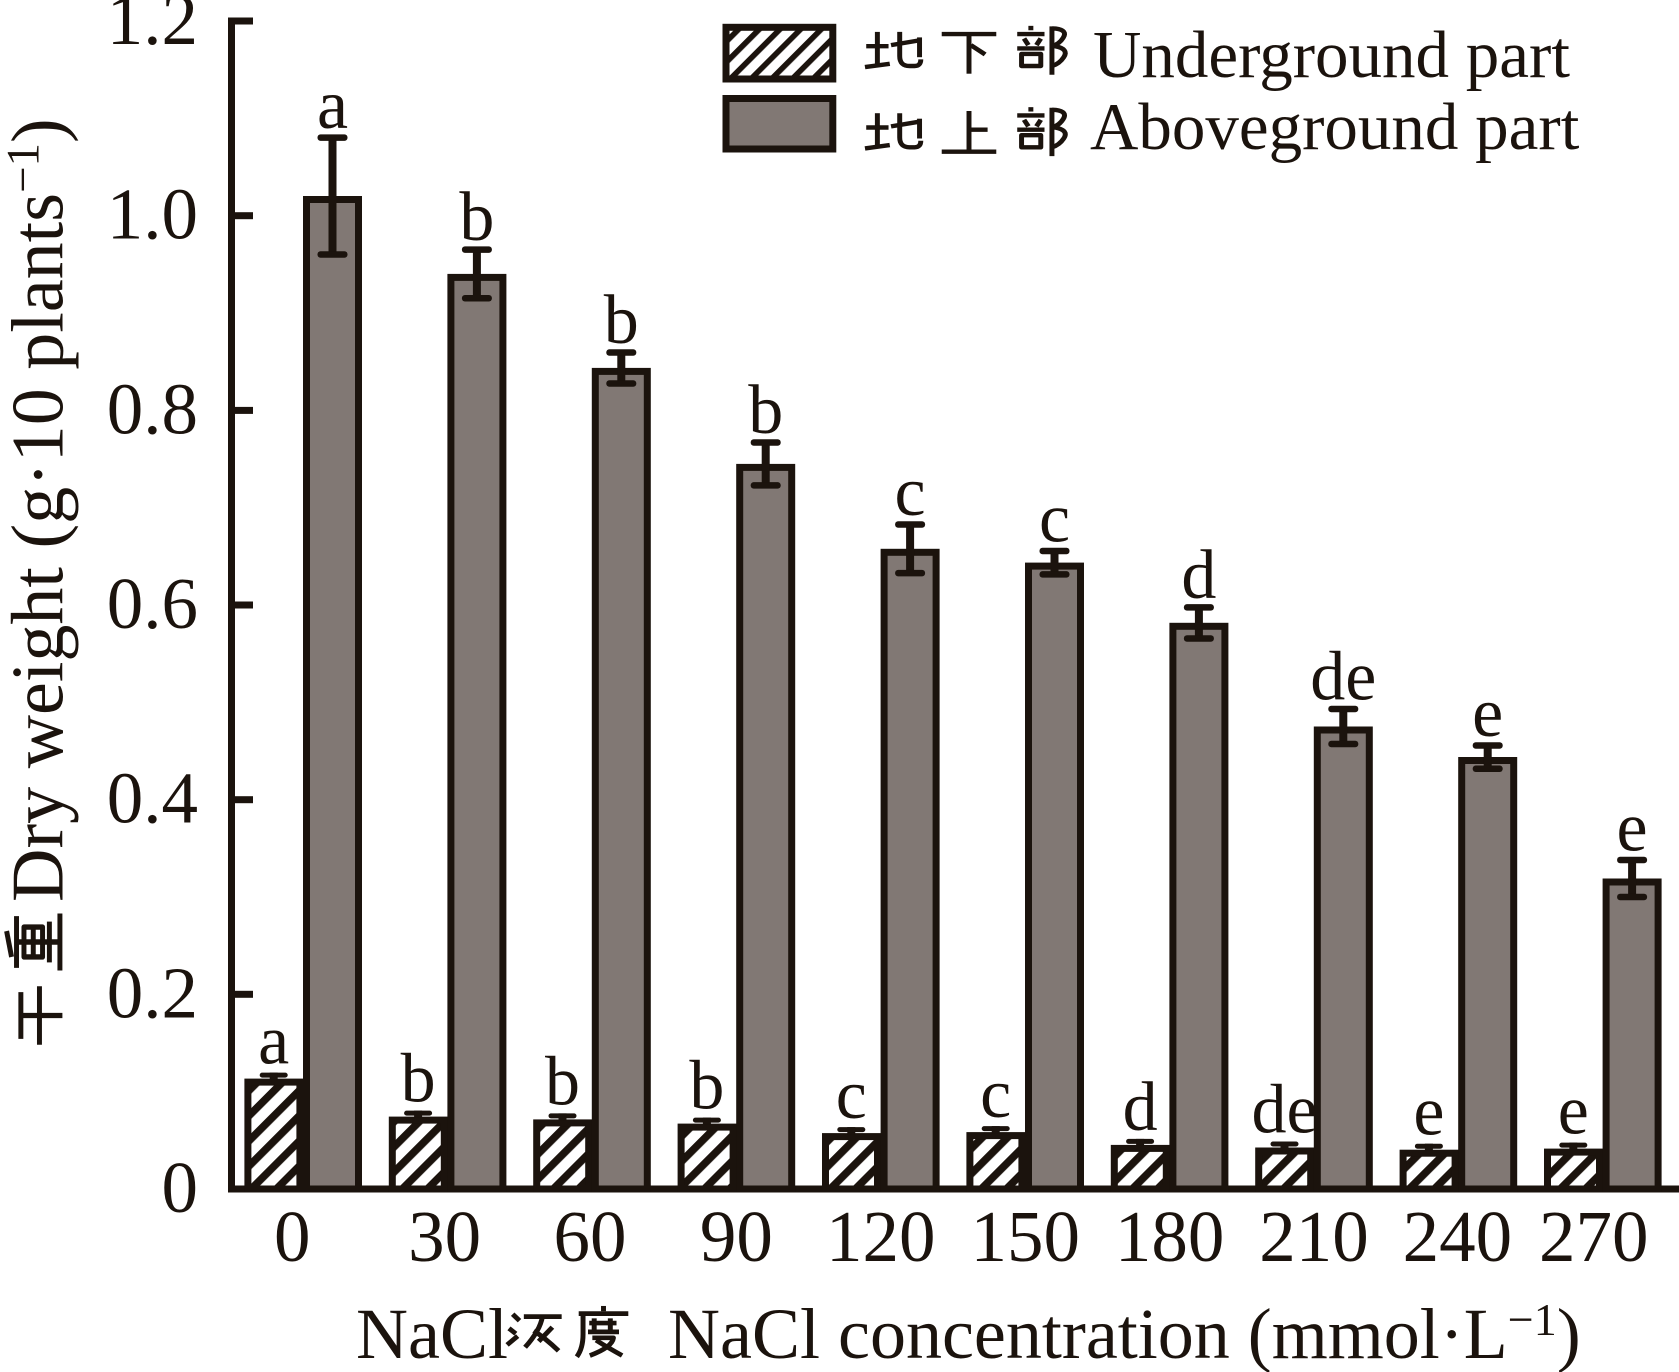 Image resolution: width=1679 pixels, height=1372 pixels. I want to click on svg-text: 150, so click(1025, 1236).